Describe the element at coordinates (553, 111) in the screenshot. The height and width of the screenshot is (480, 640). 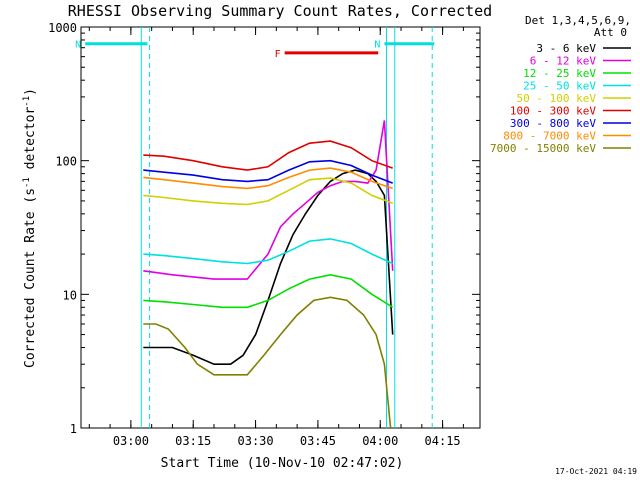
I see `legend-item-label: 100 - 300 keV` at that location.